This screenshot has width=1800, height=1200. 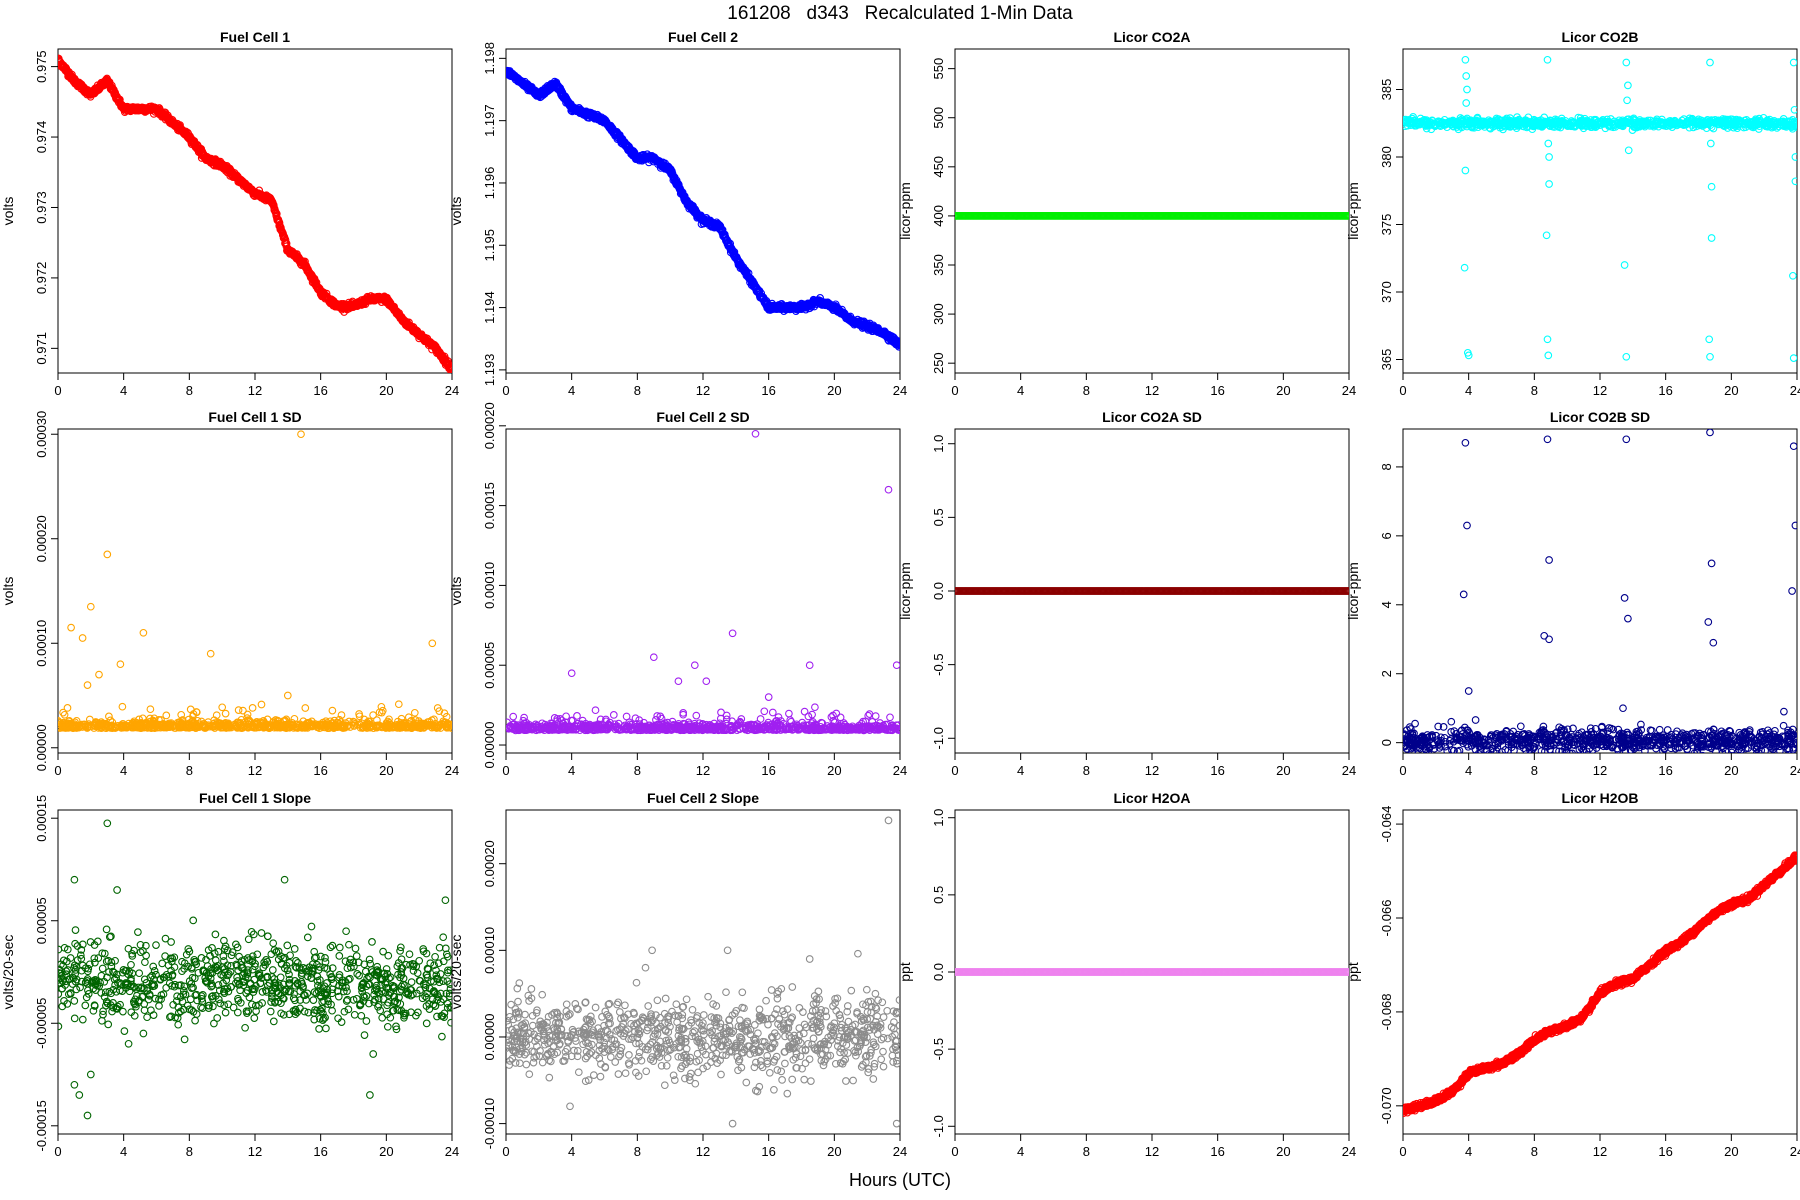 What do you see at coordinates (41, 66) in the screenshot?
I see `y-tick-label: 0.975` at bounding box center [41, 66].